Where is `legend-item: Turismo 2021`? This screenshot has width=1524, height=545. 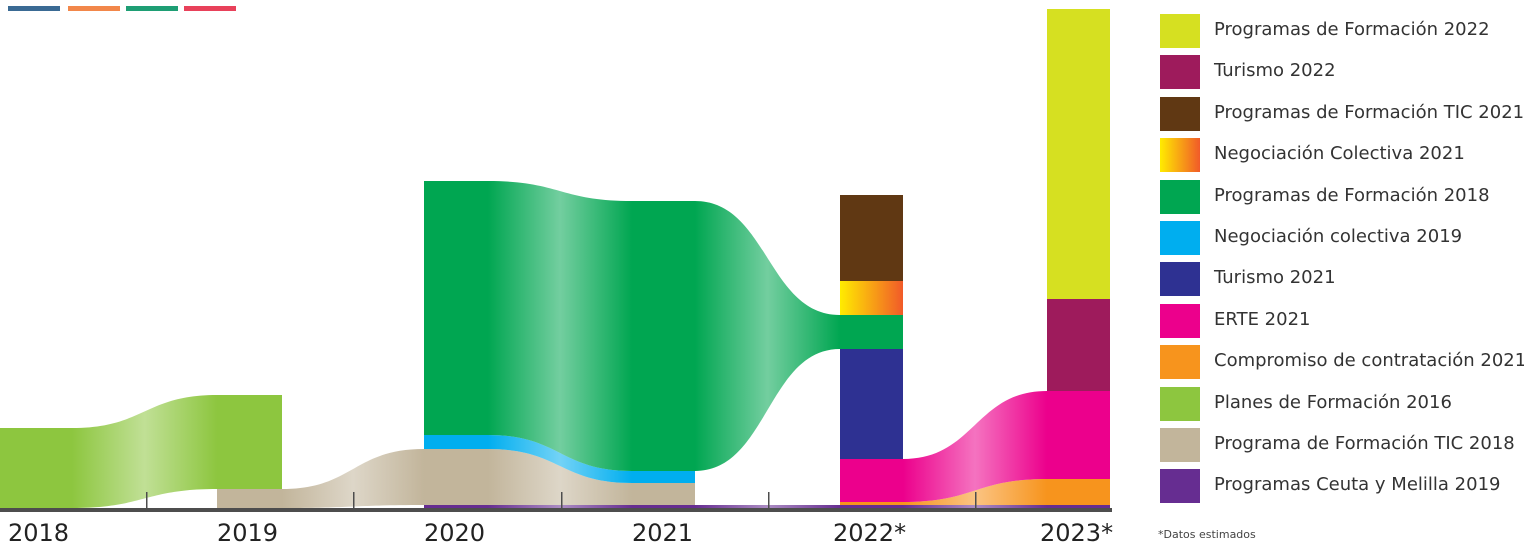
legend-item: Turismo 2021 is located at coordinates (1342, 279).